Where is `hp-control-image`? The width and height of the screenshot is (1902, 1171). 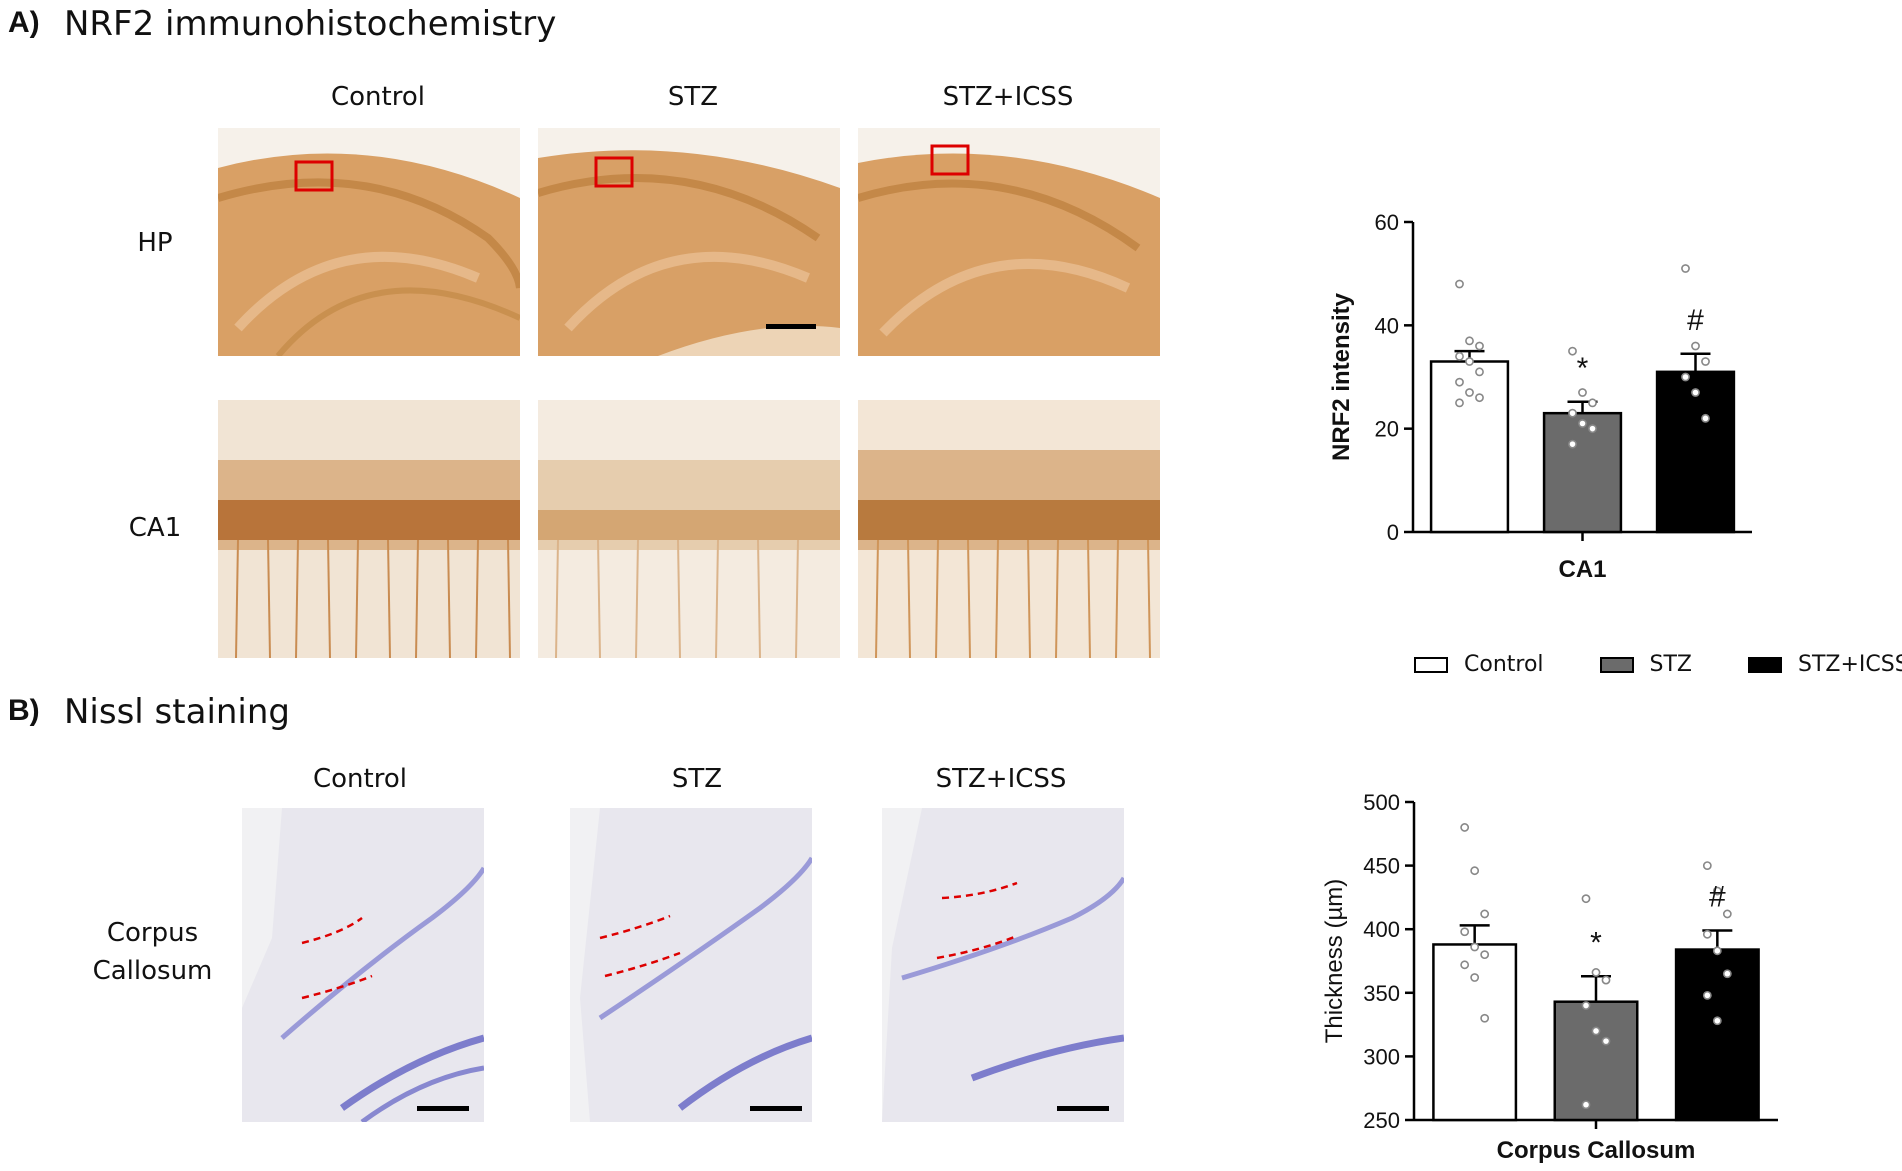 hp-control-image is located at coordinates (369, 242).